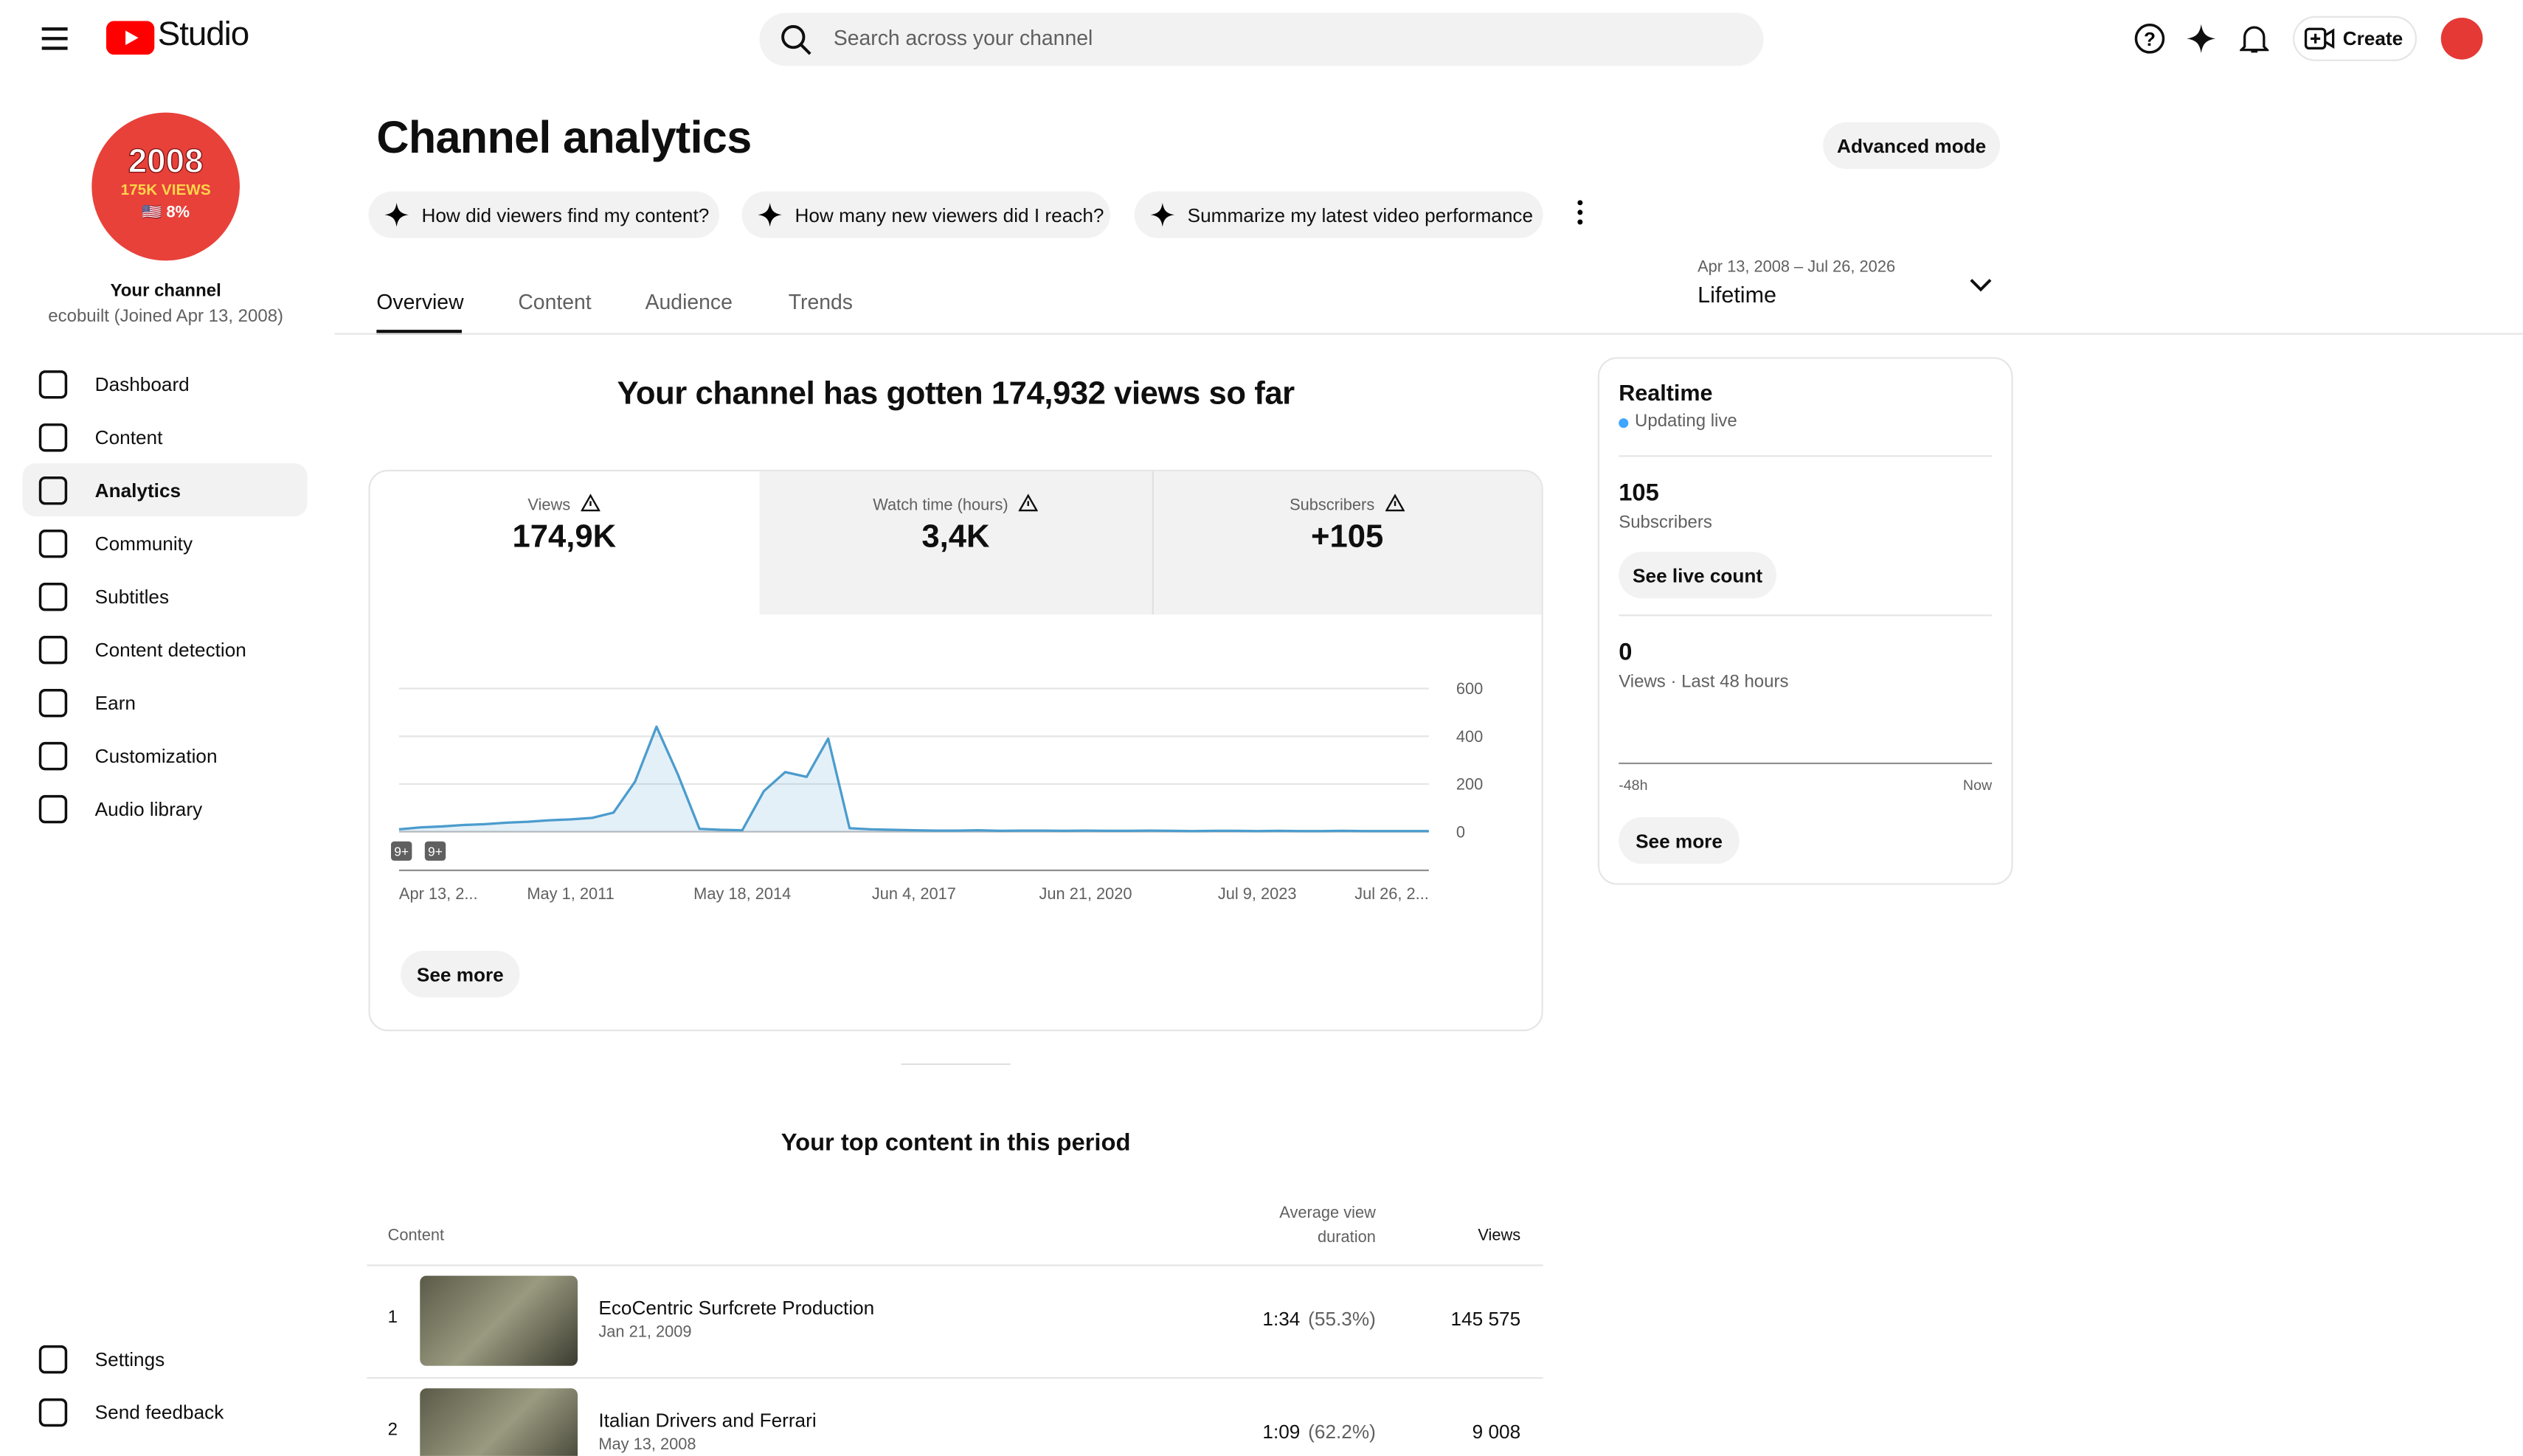 Image resolution: width=2523 pixels, height=1456 pixels. Describe the element at coordinates (736, 1308) in the screenshot. I see `video-title: EcoCentric Surfcrete Production` at that location.